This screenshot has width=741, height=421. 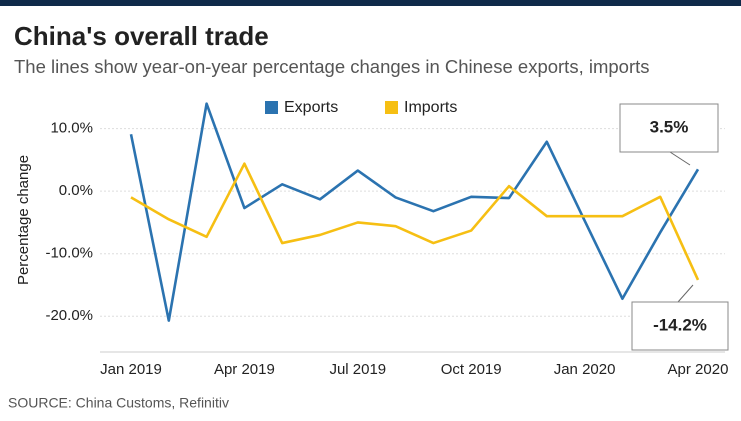 I want to click on y-tick-label: -20.0%, so click(x=69, y=315).